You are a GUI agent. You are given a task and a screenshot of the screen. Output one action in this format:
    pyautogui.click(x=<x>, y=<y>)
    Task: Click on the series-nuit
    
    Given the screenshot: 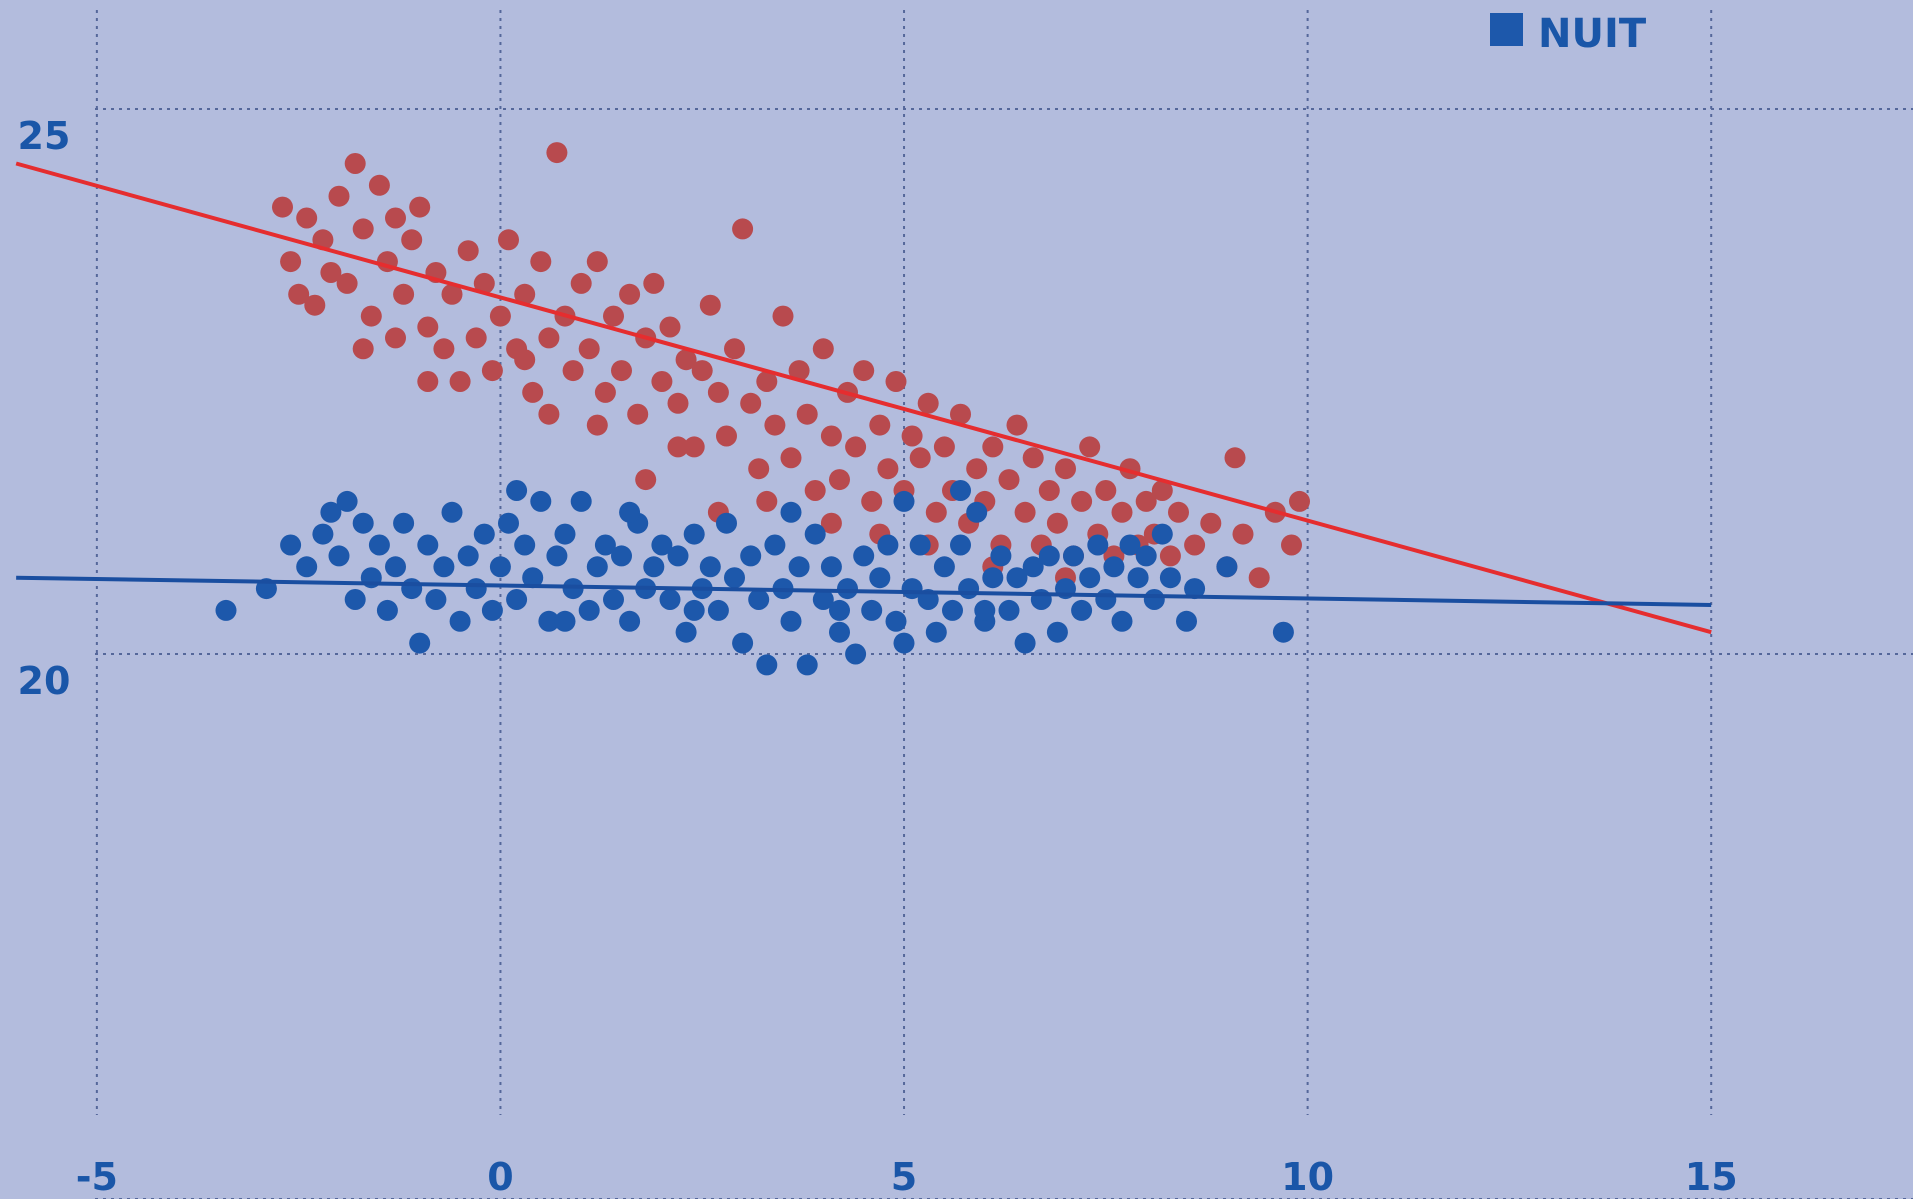 What is the action you would take?
    pyautogui.click(x=754, y=578)
    